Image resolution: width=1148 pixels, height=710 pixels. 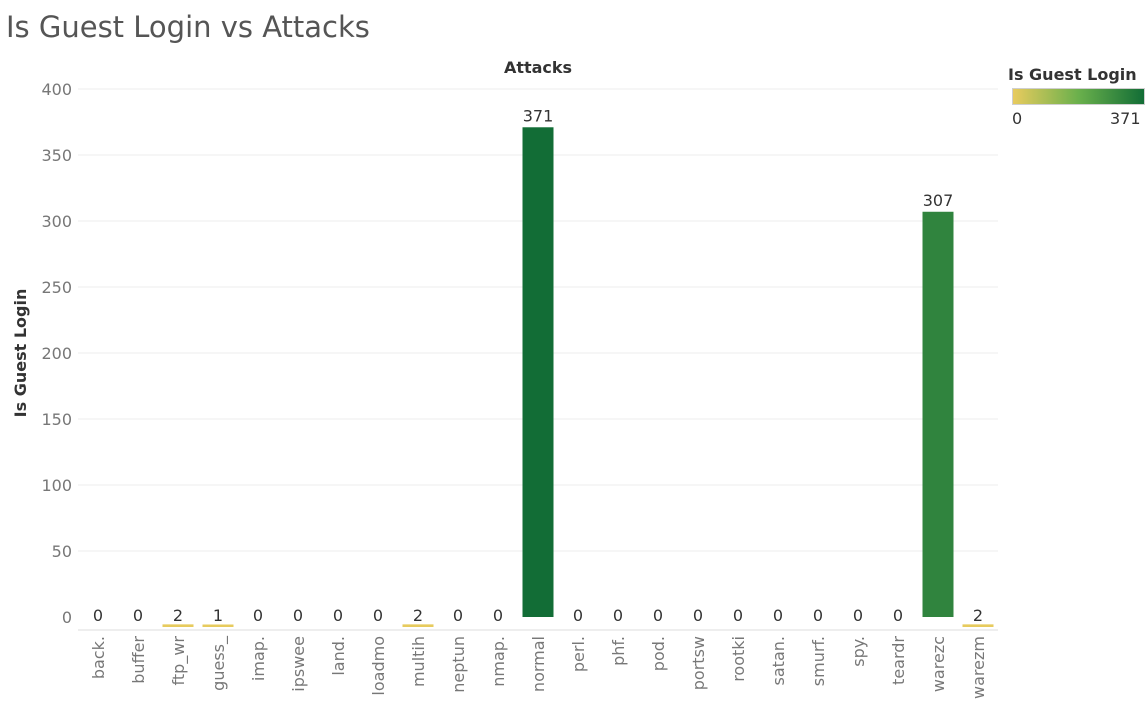 I want to click on x-tick-label: spy., so click(x=858, y=651).